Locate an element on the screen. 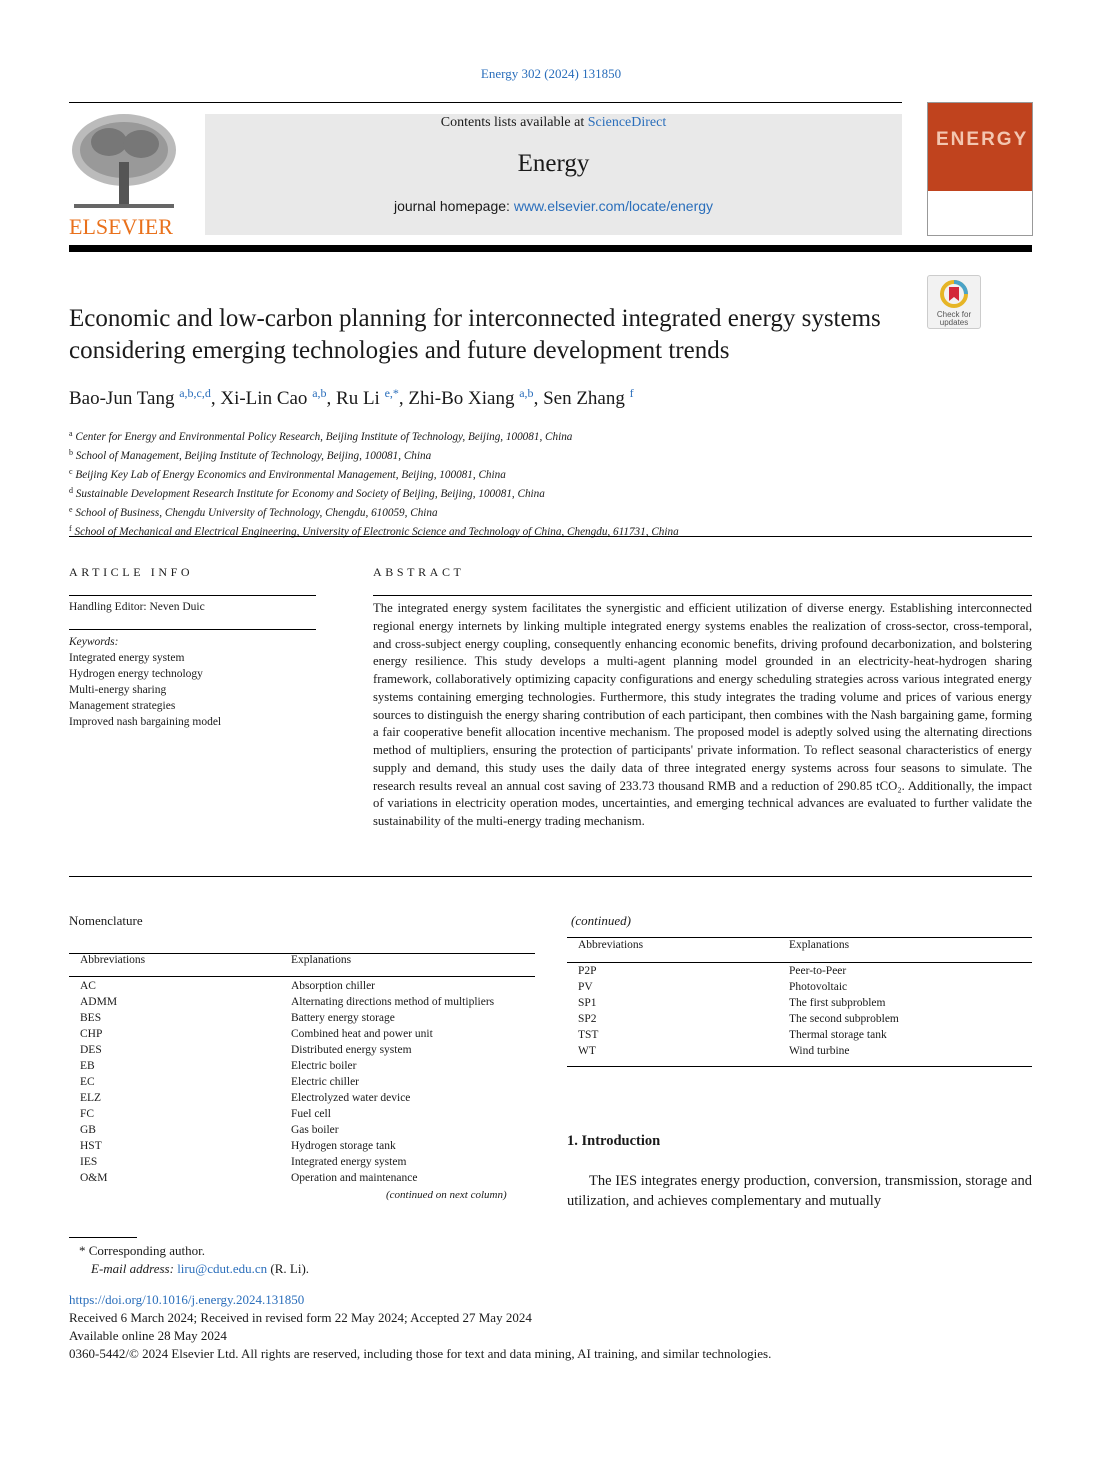  journal-cover: ENERGY is located at coordinates (980, 169).